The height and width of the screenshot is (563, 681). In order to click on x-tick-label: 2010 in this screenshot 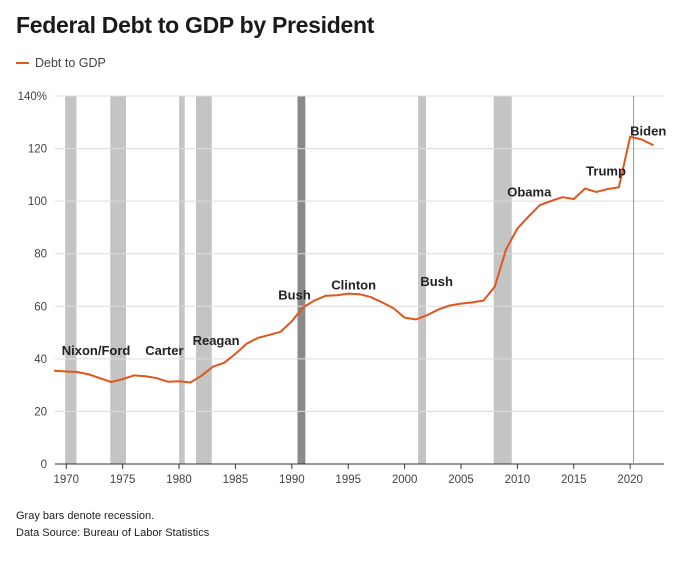, I will do `click(518, 480)`.